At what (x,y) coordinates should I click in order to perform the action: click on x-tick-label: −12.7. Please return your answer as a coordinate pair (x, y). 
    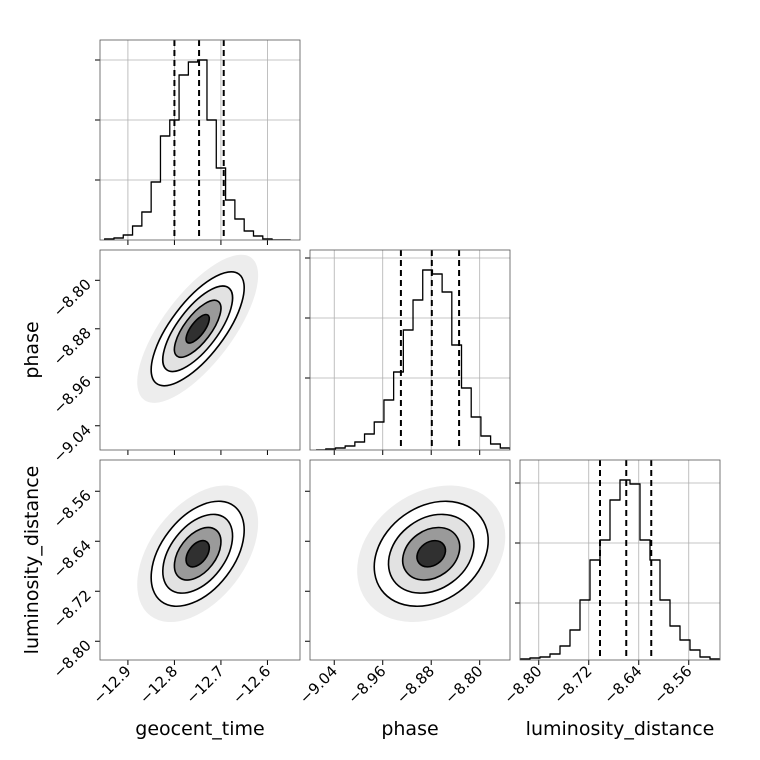
    Looking at the image, I should click on (205, 684).